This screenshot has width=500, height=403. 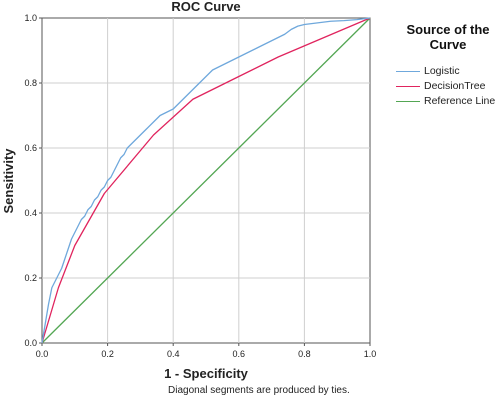 What do you see at coordinates (455, 86) in the screenshot?
I see `legend-label-decisiontree: DecisionTree` at bounding box center [455, 86].